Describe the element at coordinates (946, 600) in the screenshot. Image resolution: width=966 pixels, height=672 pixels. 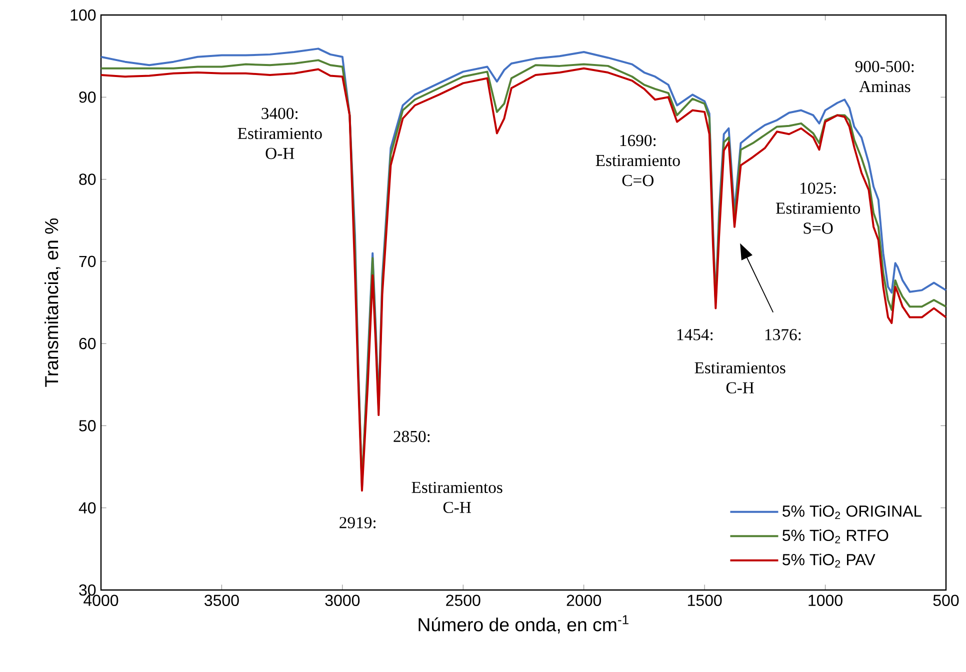
I see `x-tick-label: 500` at that location.